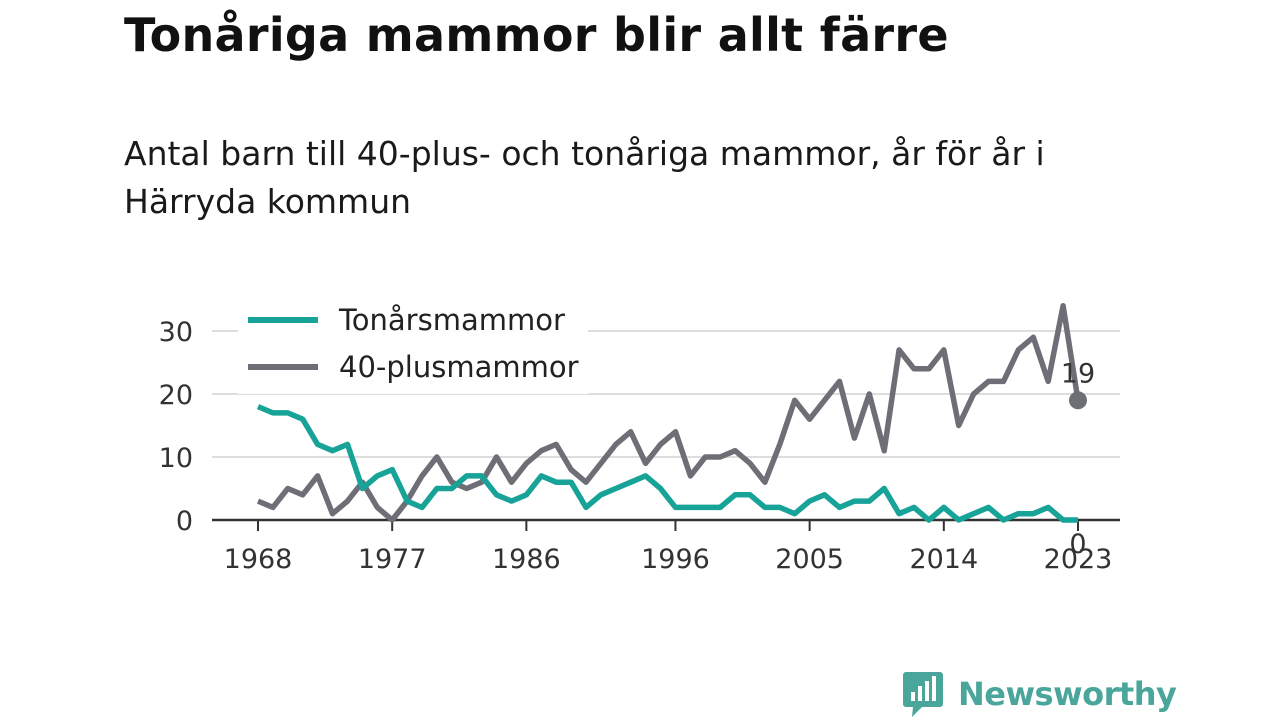 Image resolution: width=1280 pixels, height=720 pixels. What do you see at coordinates (1077, 544) in the screenshot?
I see `end-label-tonarsmammor: 0` at bounding box center [1077, 544].